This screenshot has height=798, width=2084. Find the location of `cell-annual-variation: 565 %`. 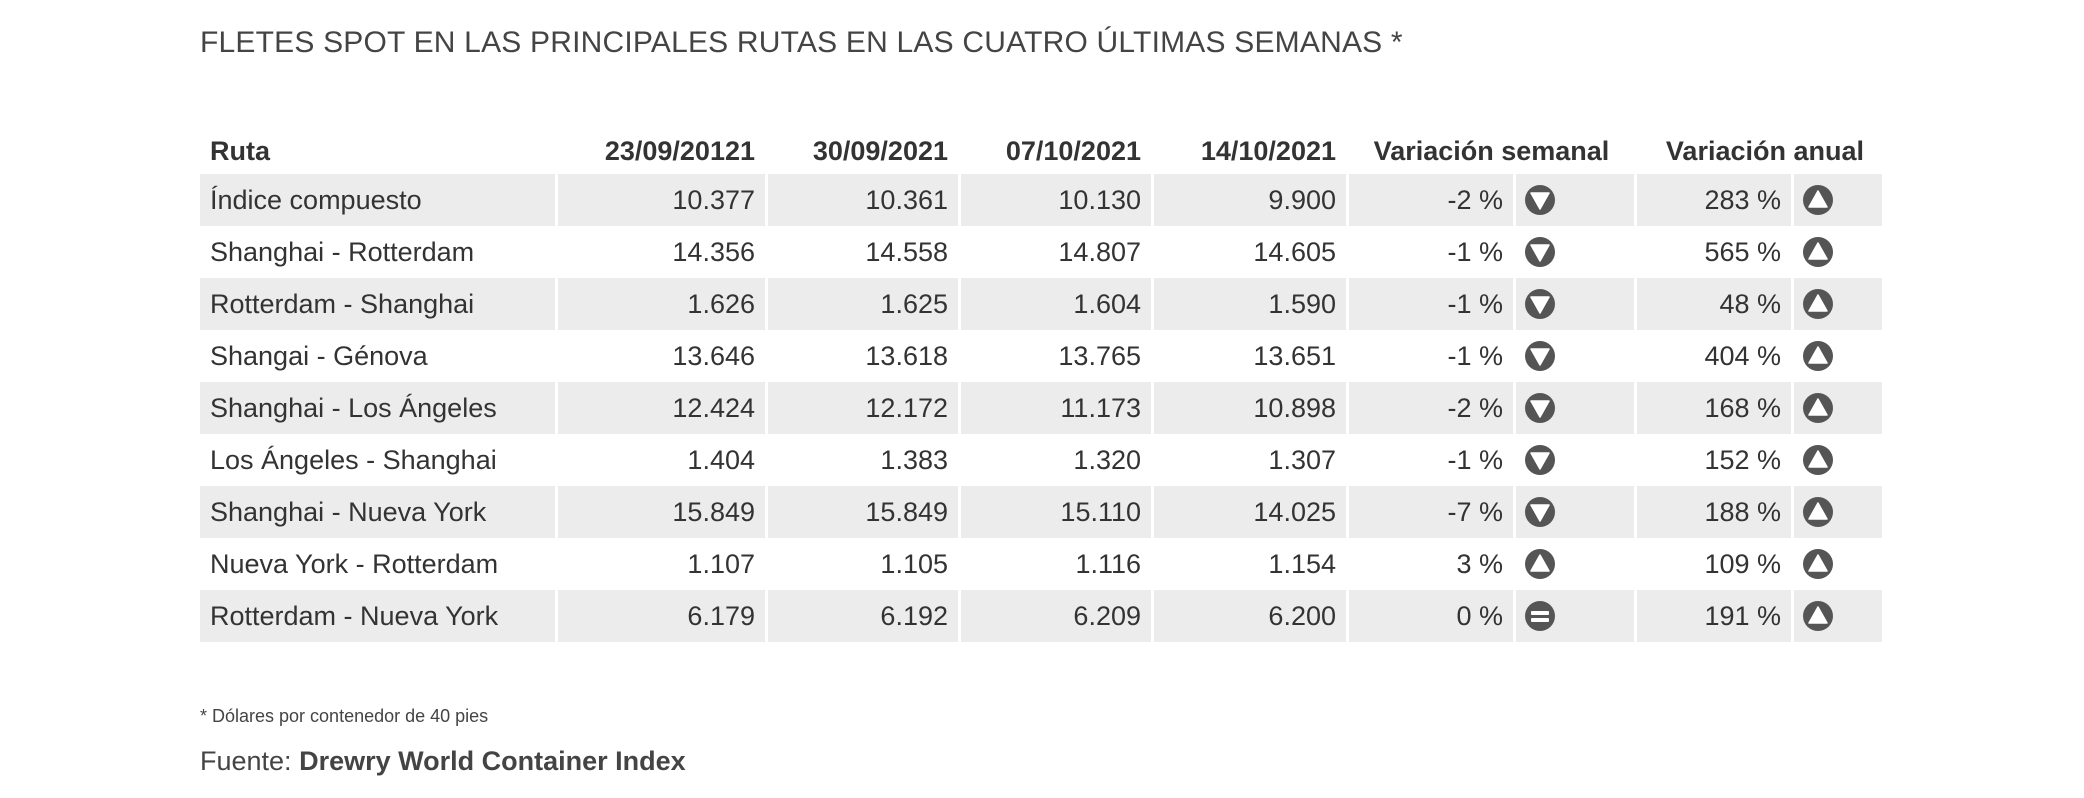

cell-annual-variation: 565 % is located at coordinates (1714, 252).